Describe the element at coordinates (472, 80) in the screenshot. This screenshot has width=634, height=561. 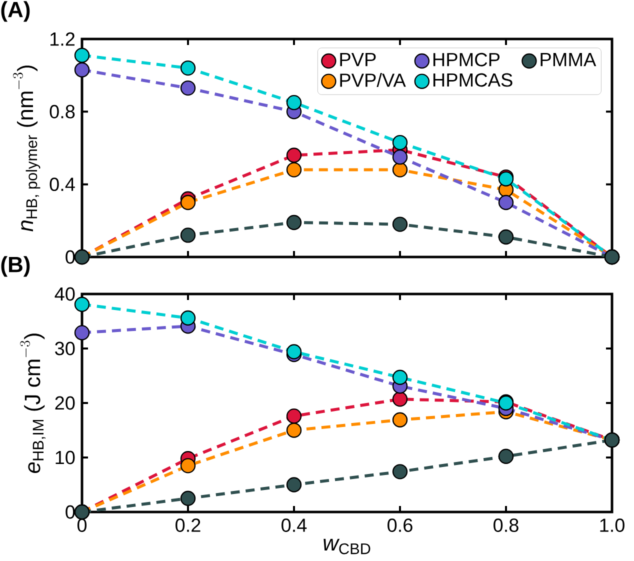
I see `legend-label: HPMCAS` at that location.